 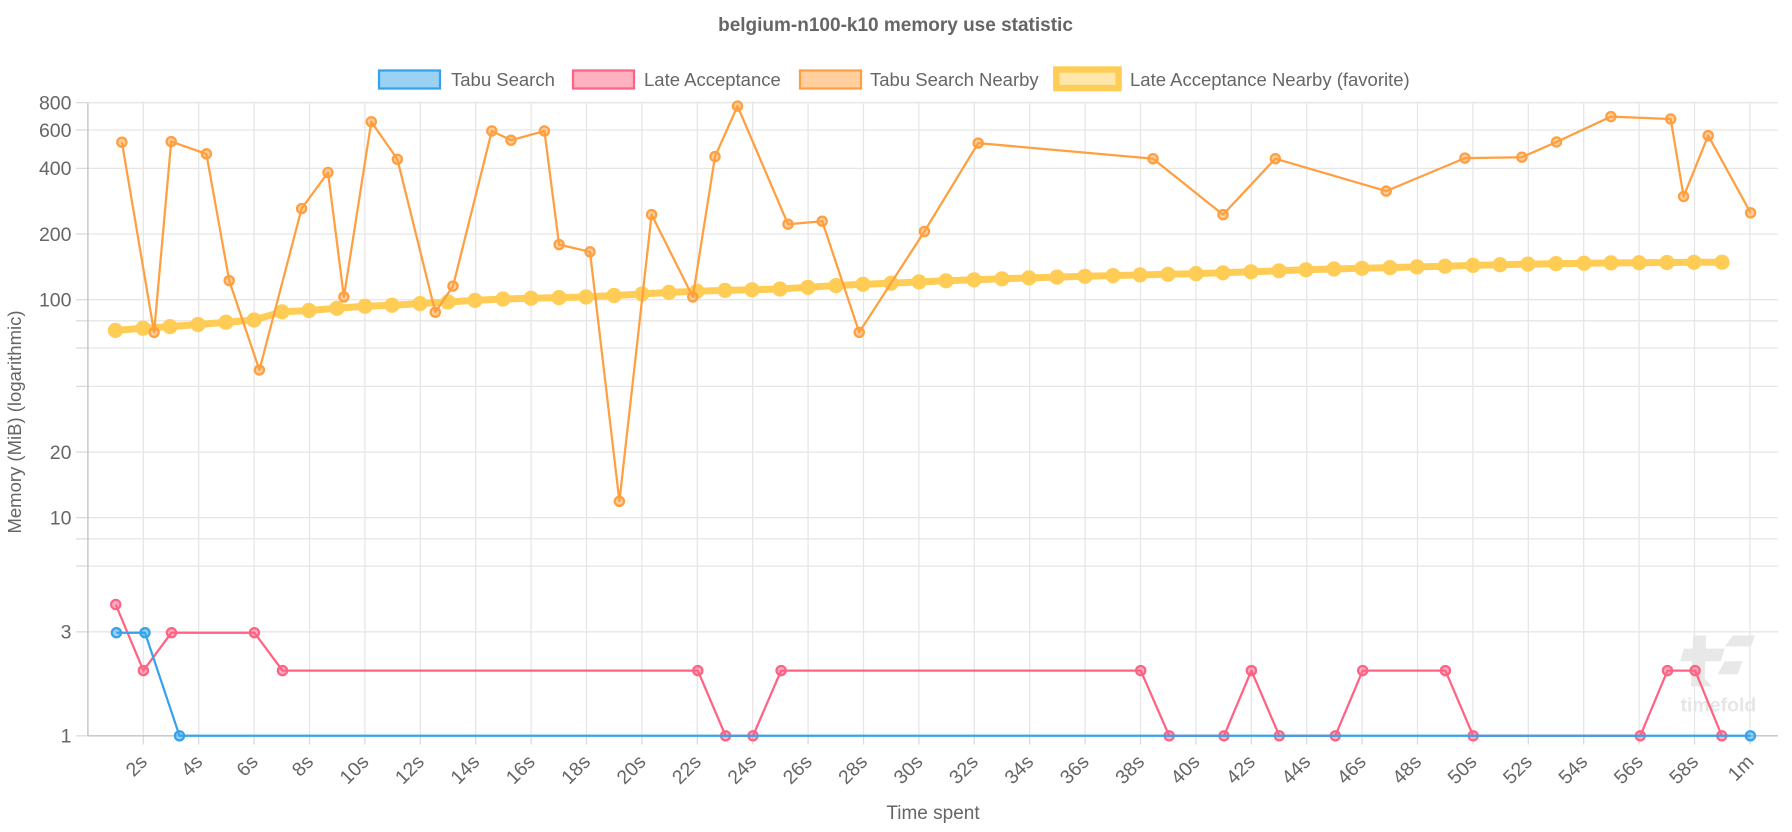 I want to click on svg-text: 200, so click(x=55, y=235).